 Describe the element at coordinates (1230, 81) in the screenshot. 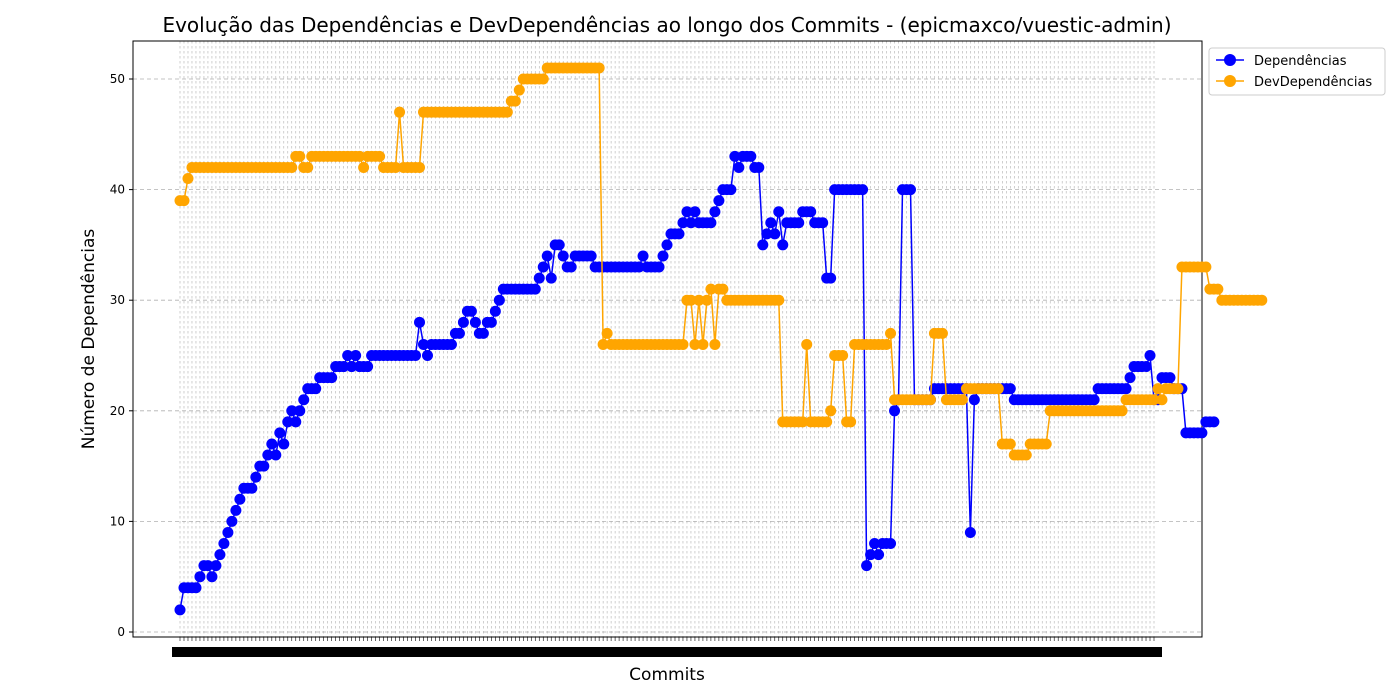

I see `legend-marker-devdependencias` at that location.